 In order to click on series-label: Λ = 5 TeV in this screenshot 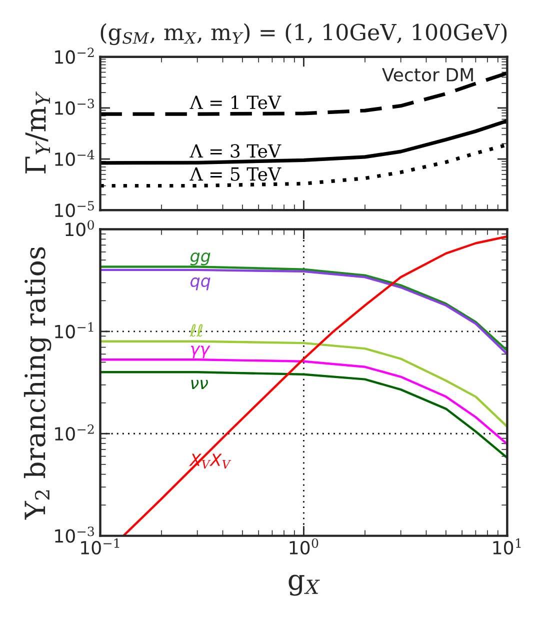, I will do `click(236, 174)`.